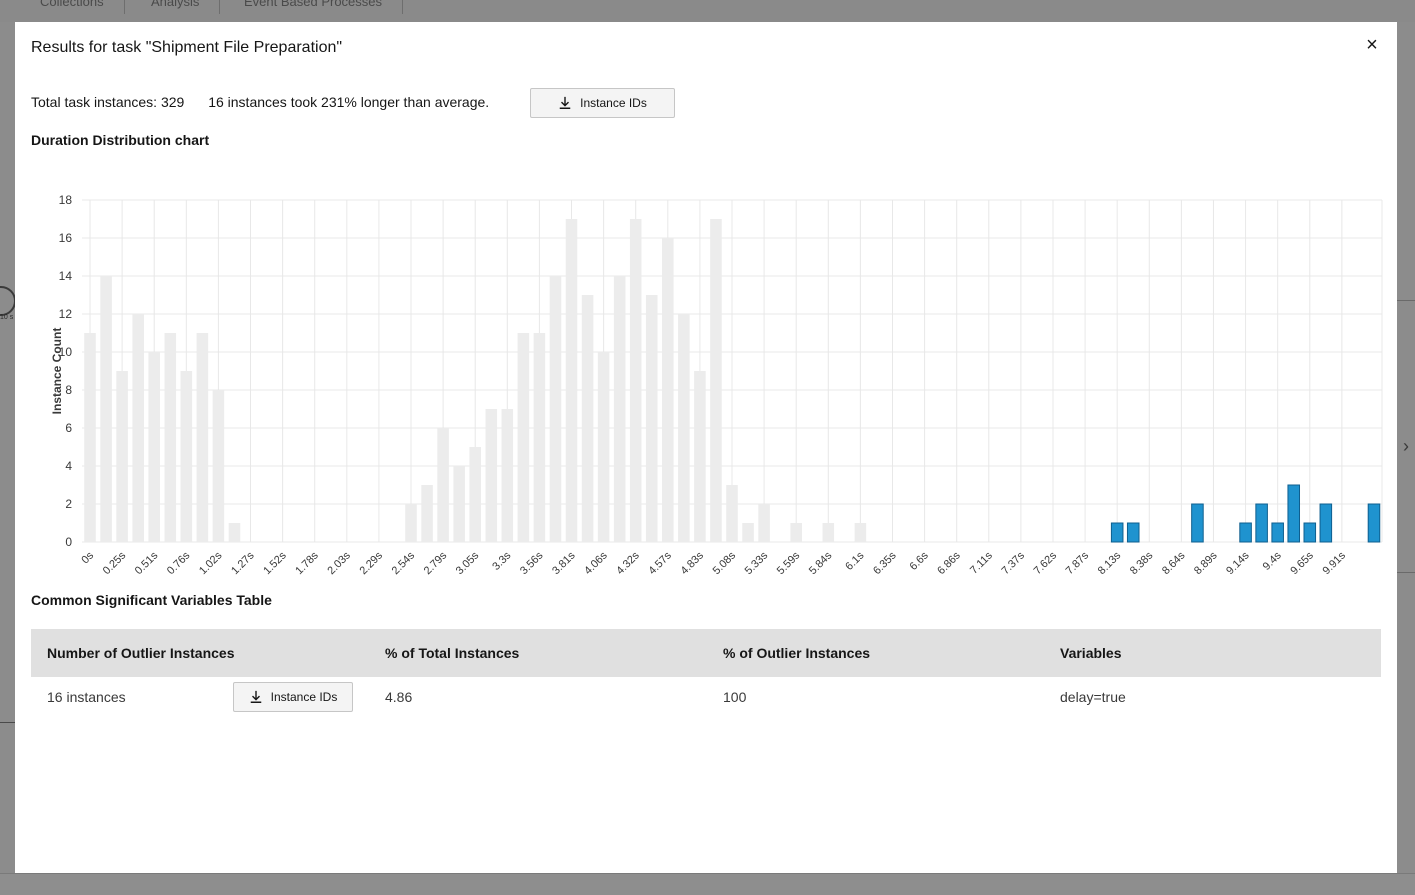  Describe the element at coordinates (151, 600) in the screenshot. I see `table-section-title: Common Significant Variables Table` at that location.